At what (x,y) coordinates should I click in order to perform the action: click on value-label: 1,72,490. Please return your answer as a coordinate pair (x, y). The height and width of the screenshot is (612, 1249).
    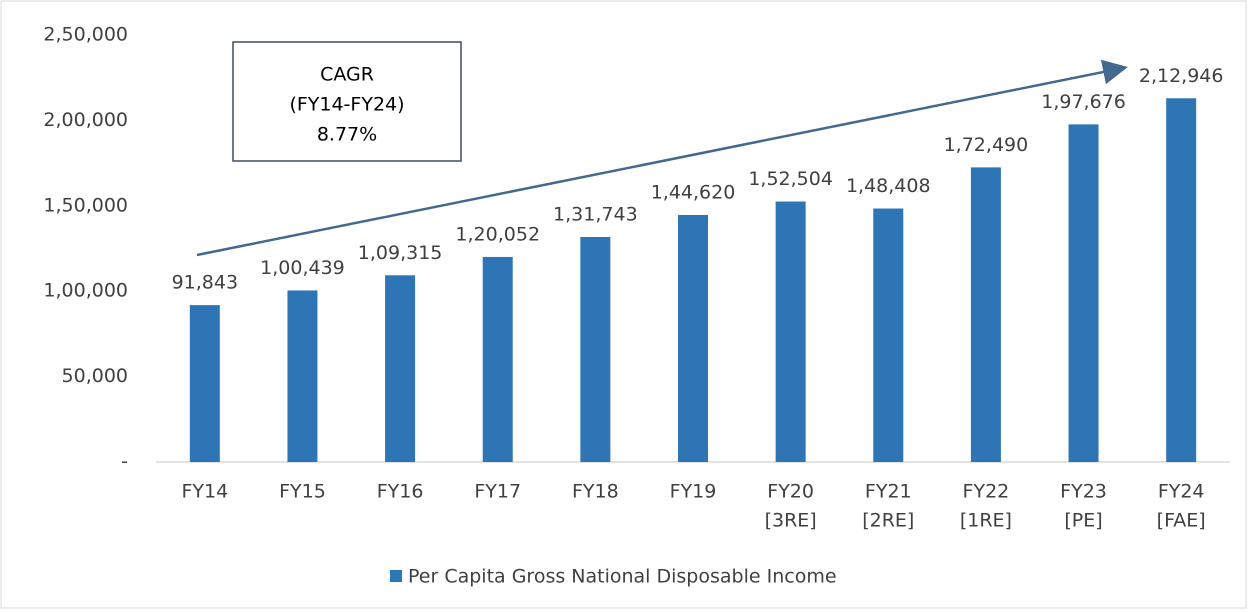
    Looking at the image, I should click on (986, 145).